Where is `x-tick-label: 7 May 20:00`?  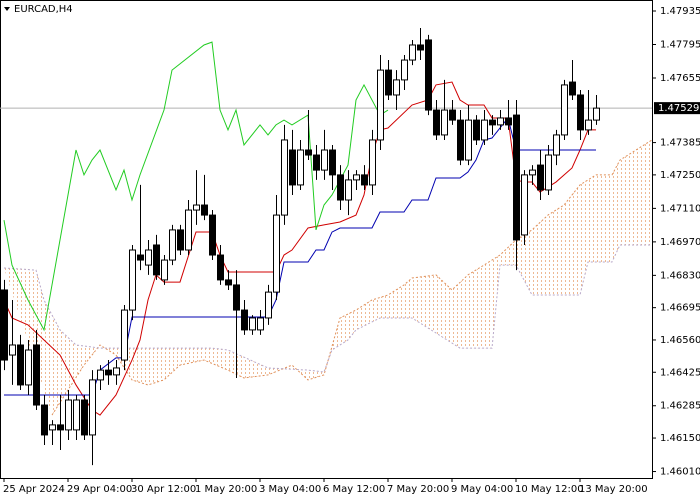 x-tick-label: 7 May 20:00 is located at coordinates (418, 489).